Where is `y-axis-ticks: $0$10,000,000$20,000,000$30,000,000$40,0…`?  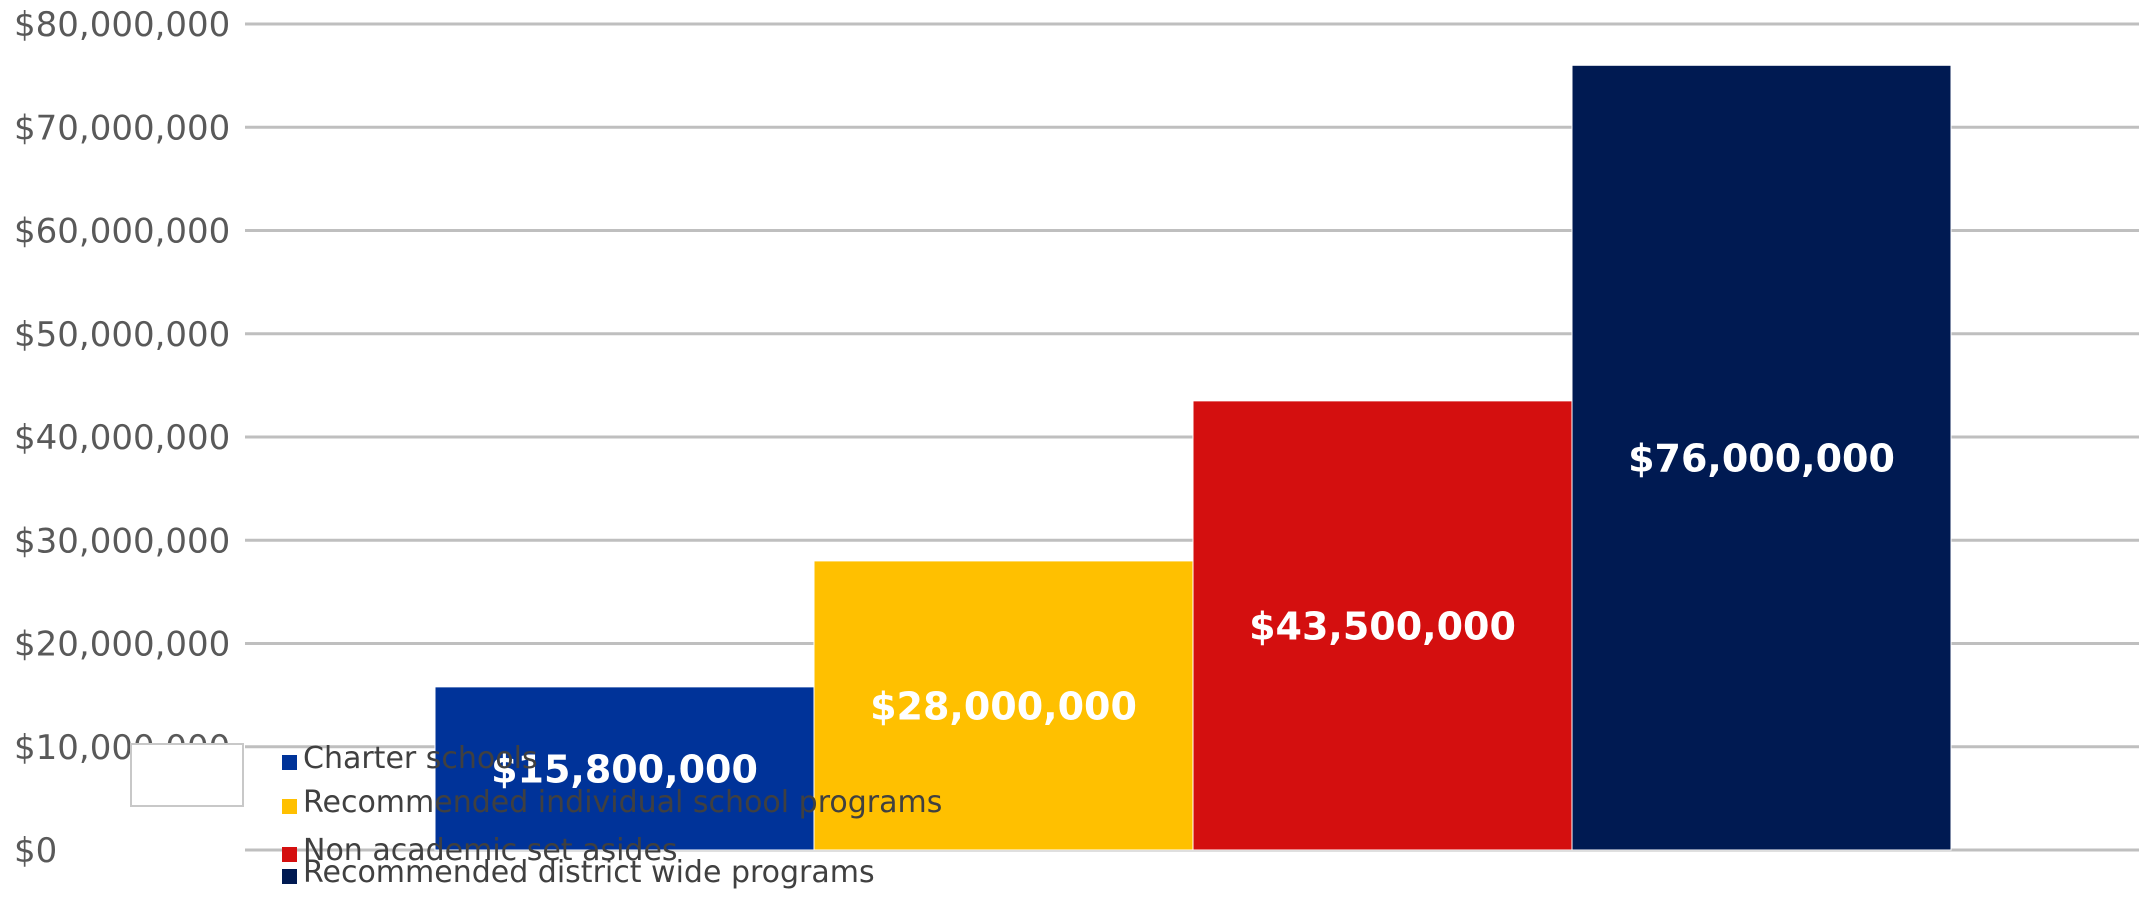
y-axis-ticks: $0$10,000,000$20,000,000$30,000,000$40,0… is located at coordinates (122, 438).